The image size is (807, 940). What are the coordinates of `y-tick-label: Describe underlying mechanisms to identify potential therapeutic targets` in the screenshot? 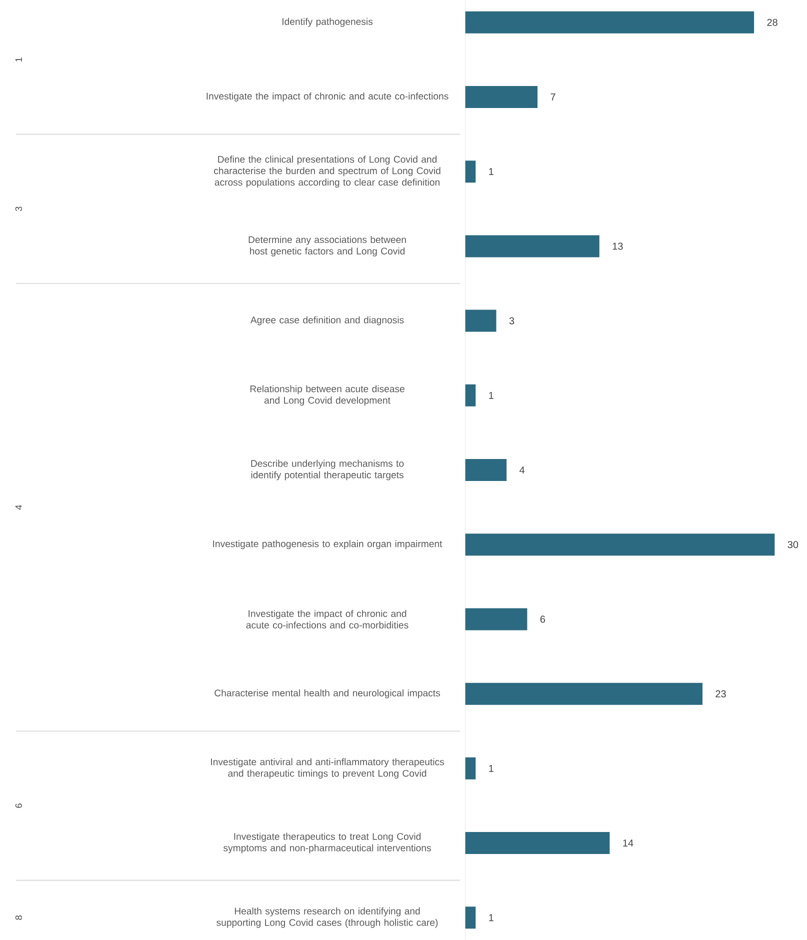 It's located at (327, 470).